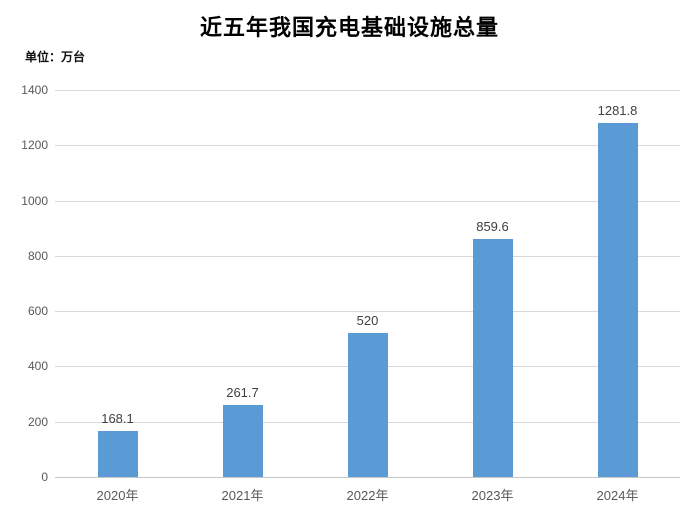 Image resolution: width=699 pixels, height=526 pixels. I want to click on unit-label: 单位：万台, so click(55, 57).